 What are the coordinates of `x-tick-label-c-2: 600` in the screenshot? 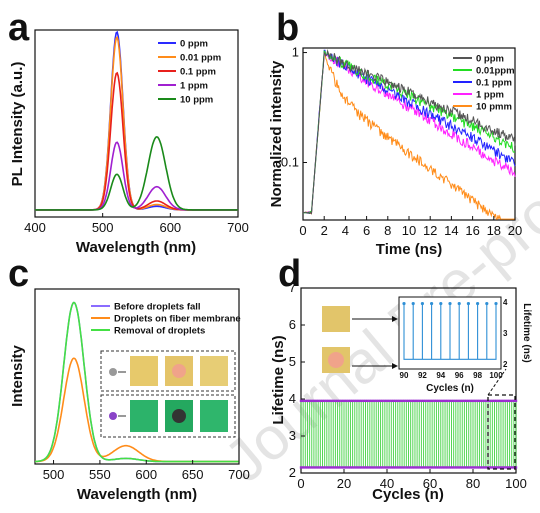 It's located at (146, 474).